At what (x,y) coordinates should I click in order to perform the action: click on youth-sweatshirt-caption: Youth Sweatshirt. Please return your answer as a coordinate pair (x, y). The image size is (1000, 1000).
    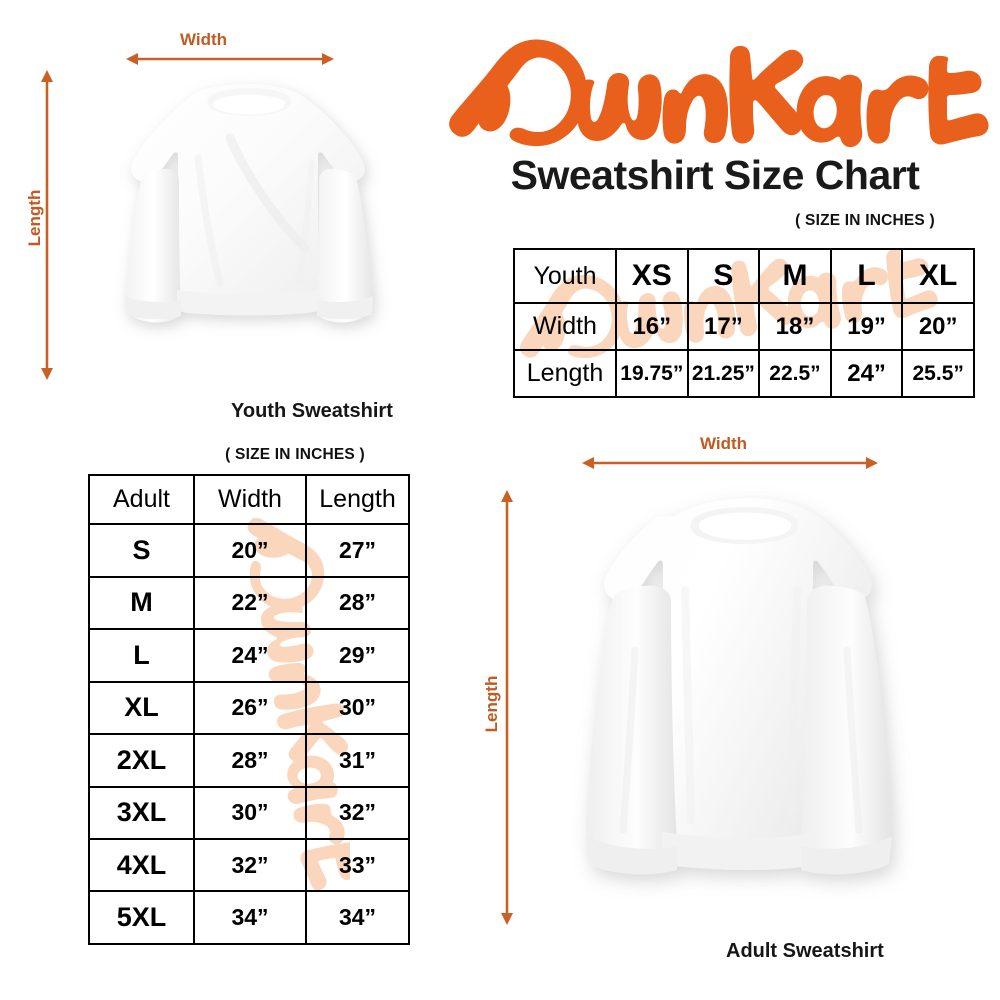
    Looking at the image, I should click on (312, 411).